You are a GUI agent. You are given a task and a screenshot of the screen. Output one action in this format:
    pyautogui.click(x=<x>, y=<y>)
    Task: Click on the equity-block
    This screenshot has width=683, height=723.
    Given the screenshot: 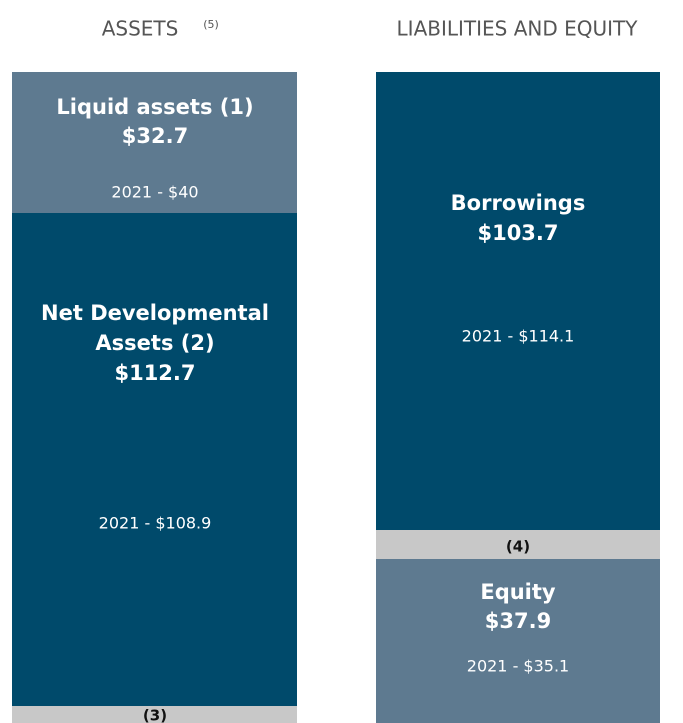 What is the action you would take?
    pyautogui.click(x=518, y=641)
    